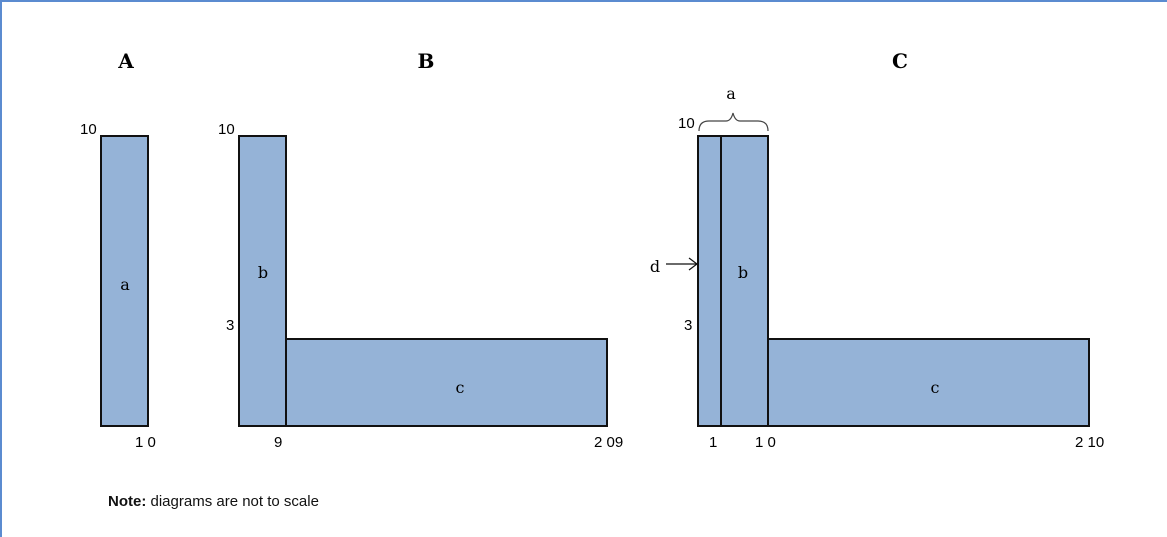  I want to click on region-a-rect, so click(124, 281).